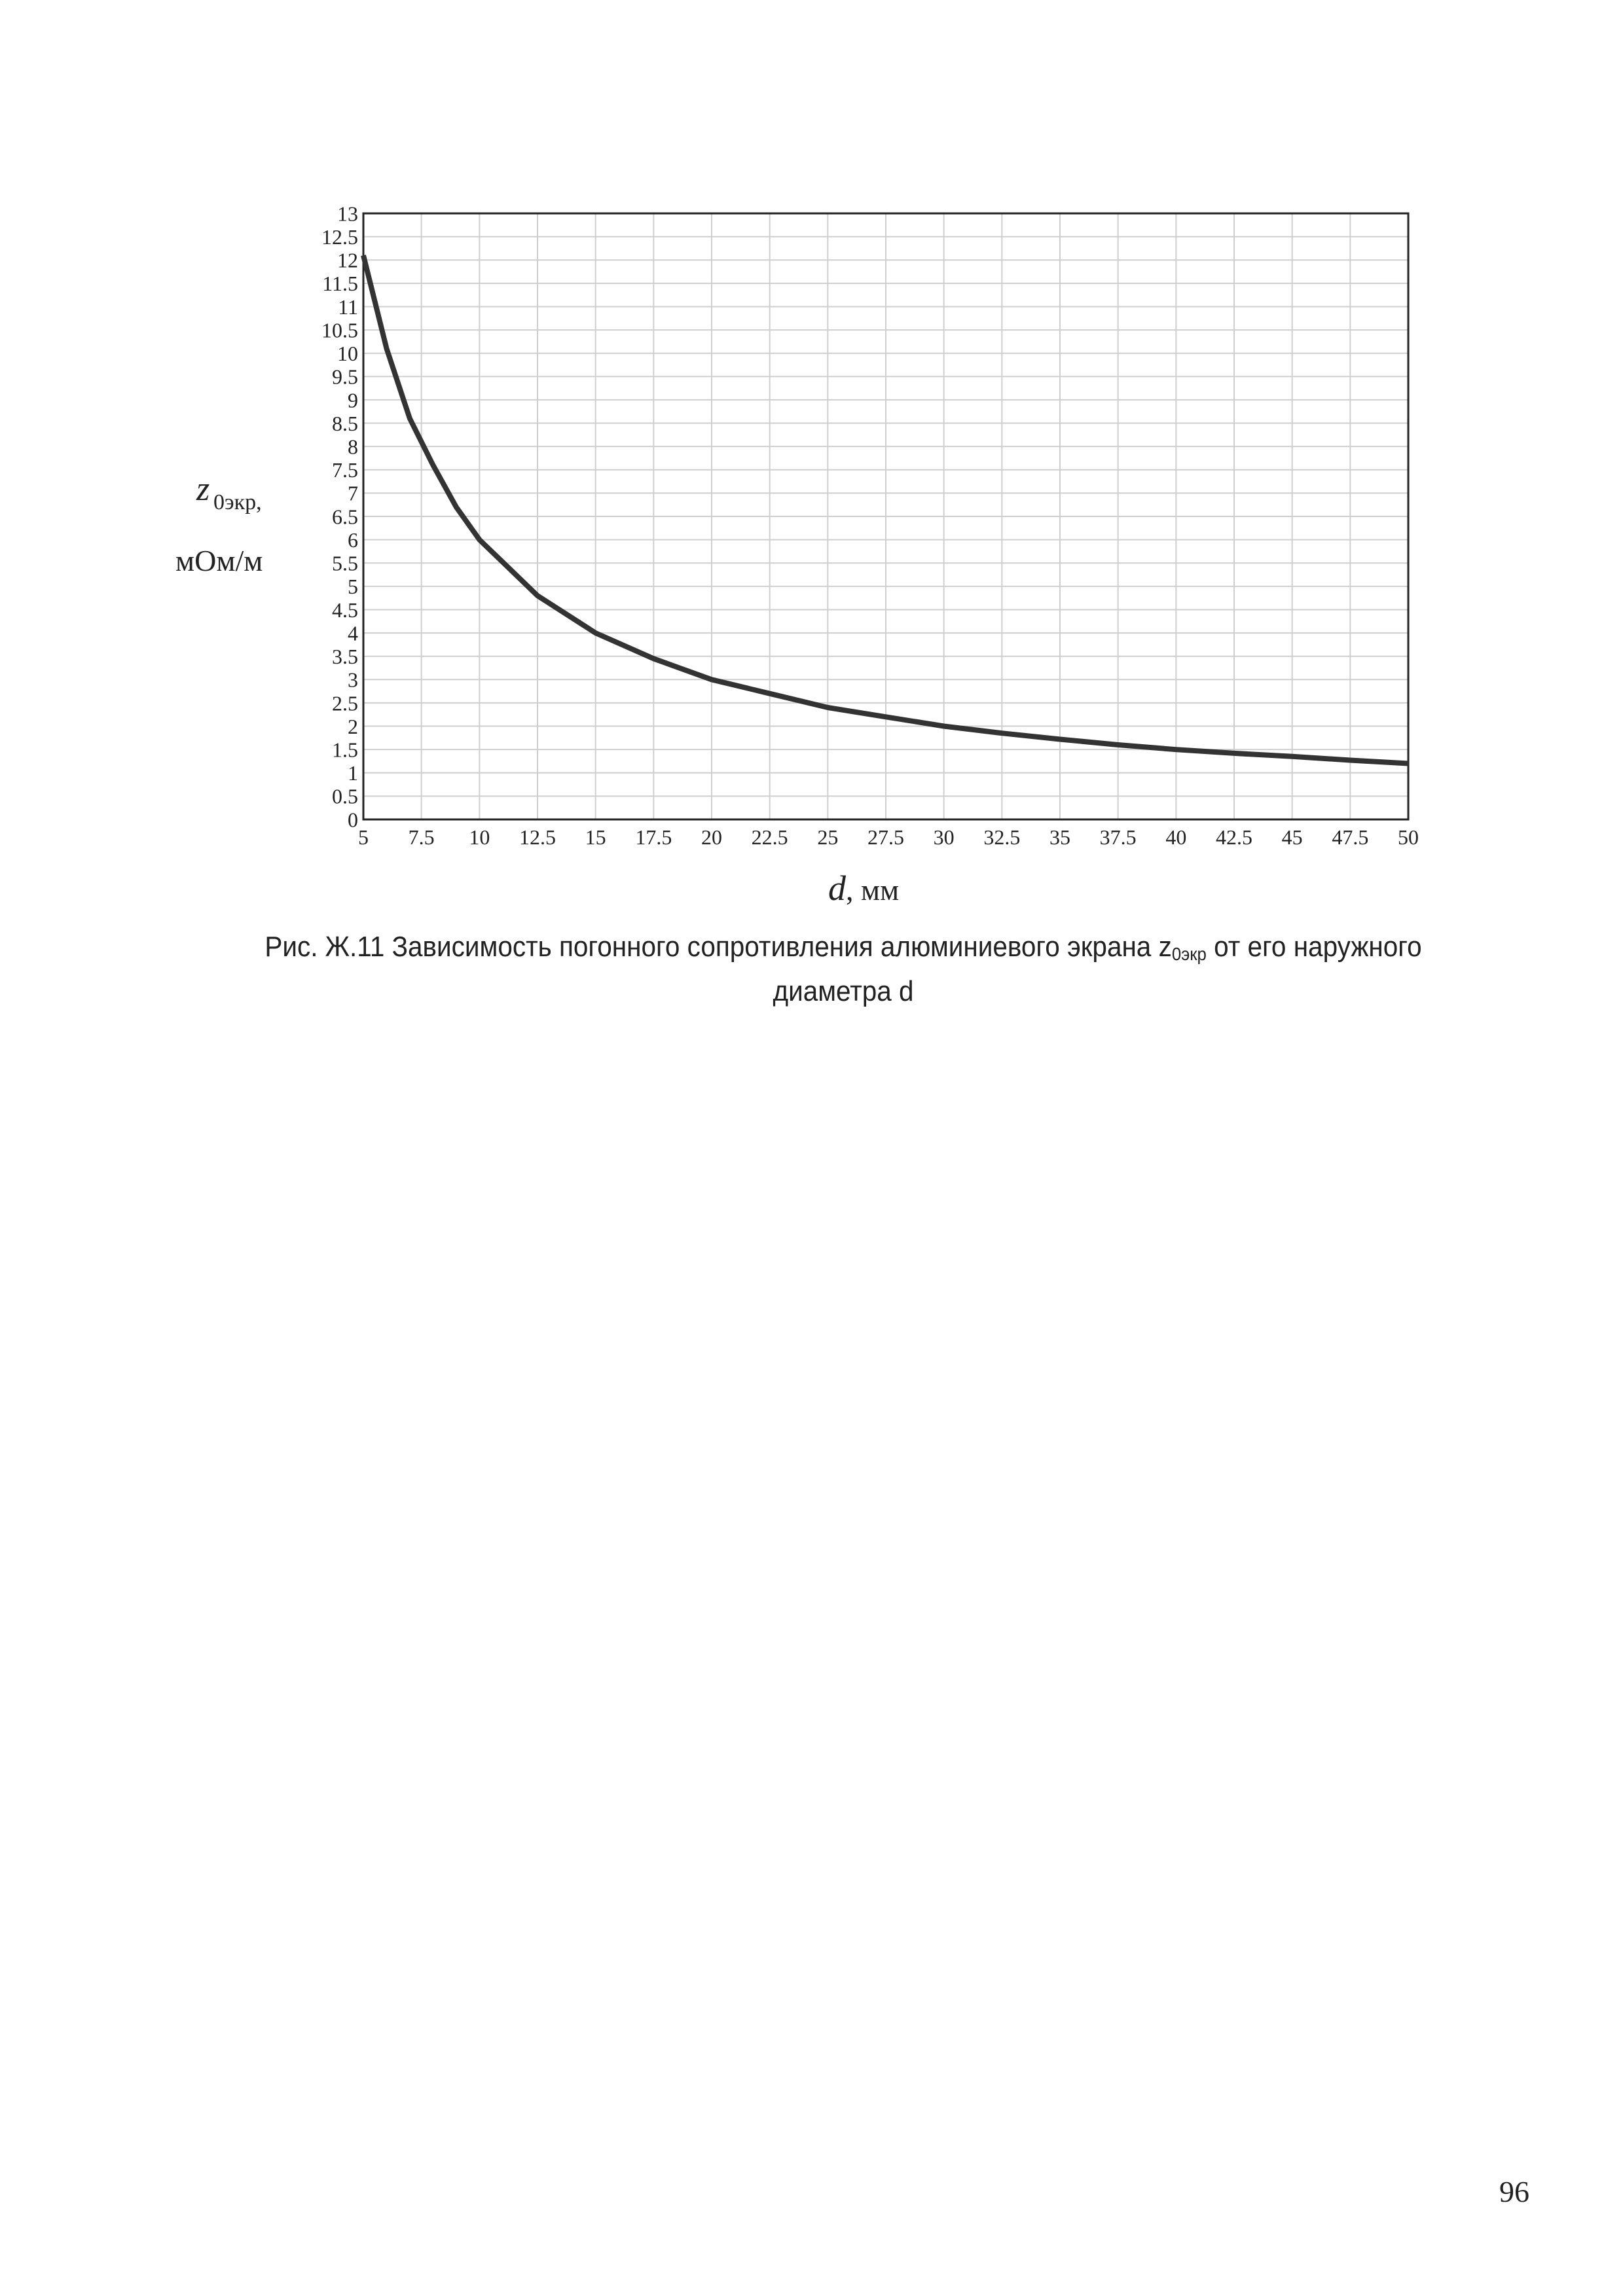 The height and width of the screenshot is (2296, 1623). Describe the element at coordinates (885, 510) in the screenshot. I see `data-line` at that location.